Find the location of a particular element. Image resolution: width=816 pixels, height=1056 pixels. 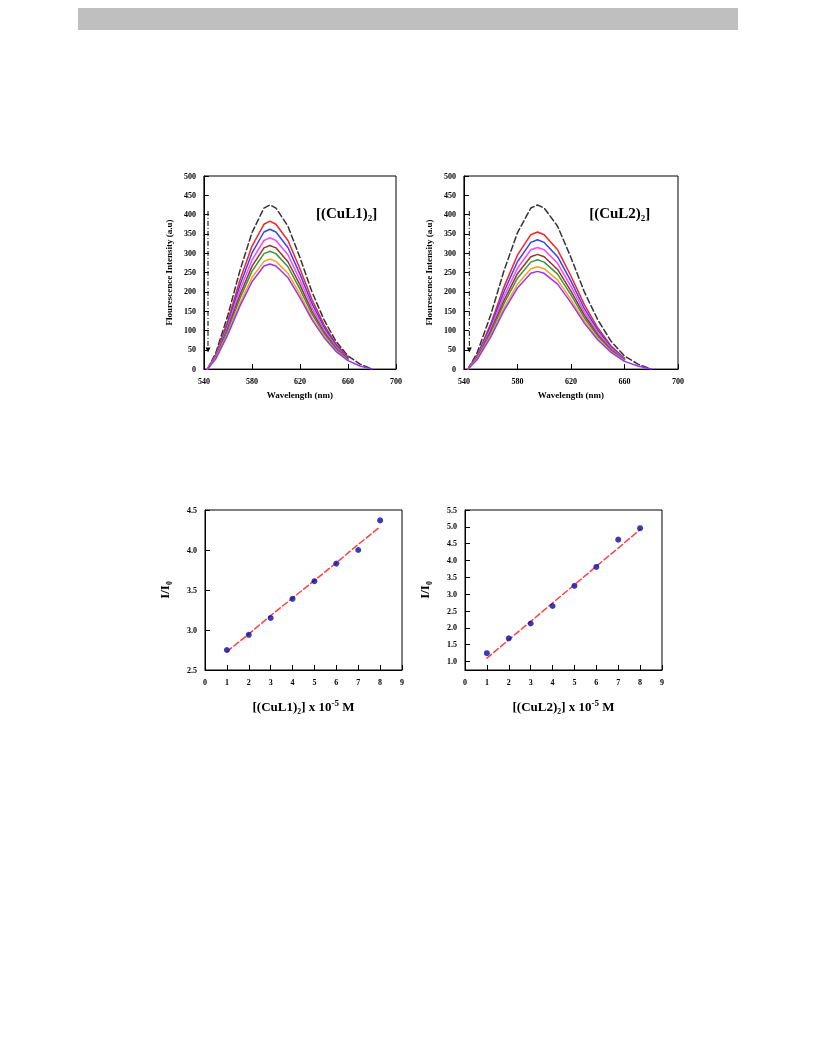

y-tick-label: 5.5 is located at coordinates (452, 510).